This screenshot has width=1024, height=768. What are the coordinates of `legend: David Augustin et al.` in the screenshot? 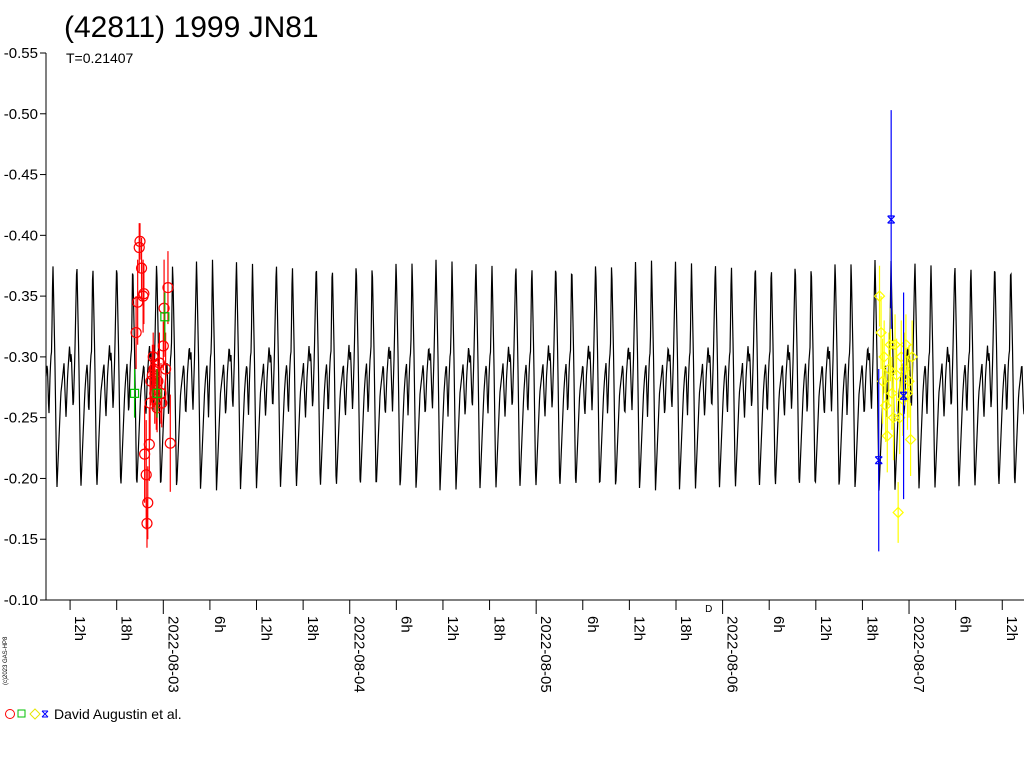 It's located at (93, 714).